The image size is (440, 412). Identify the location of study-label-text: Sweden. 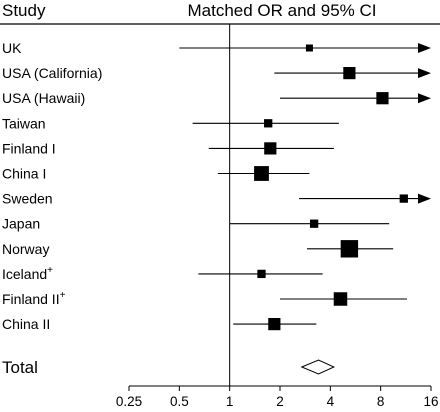
(27, 199).